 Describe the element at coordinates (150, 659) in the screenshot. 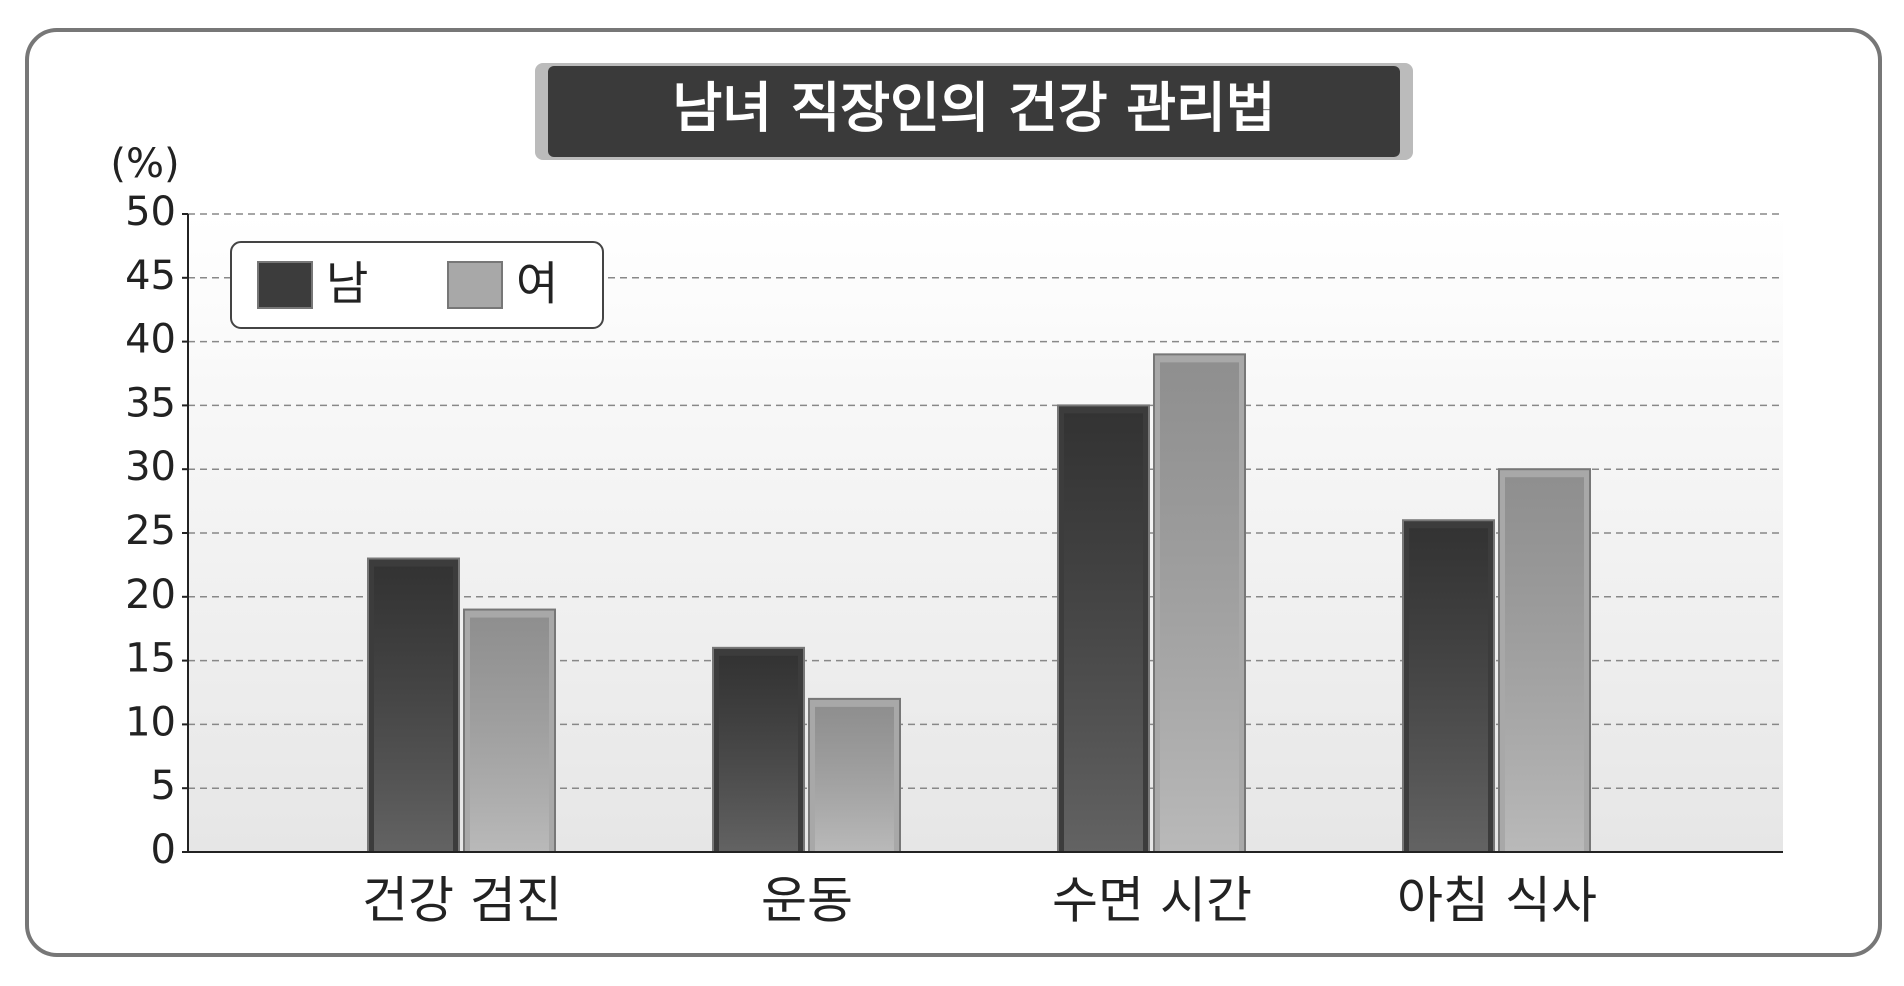

I see `y-tick-label: 15` at that location.